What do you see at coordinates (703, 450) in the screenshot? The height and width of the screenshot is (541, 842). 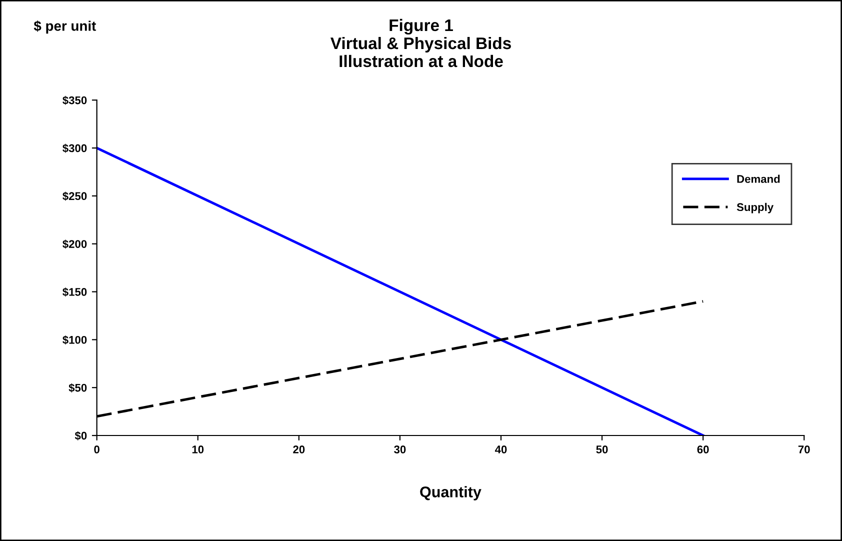 I see `x-tick-label: 60` at bounding box center [703, 450].